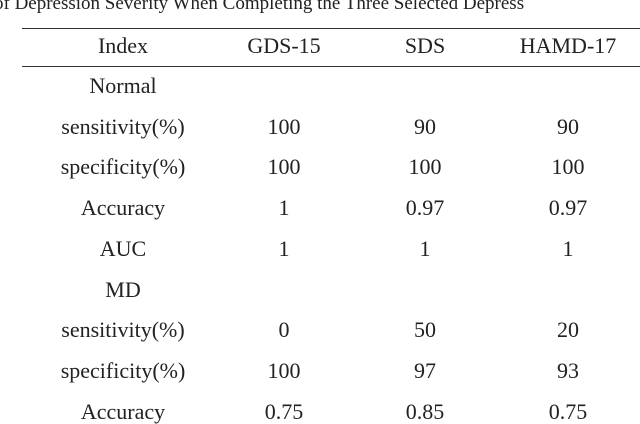  I want to click on header-cell: Index, so click(123, 45).